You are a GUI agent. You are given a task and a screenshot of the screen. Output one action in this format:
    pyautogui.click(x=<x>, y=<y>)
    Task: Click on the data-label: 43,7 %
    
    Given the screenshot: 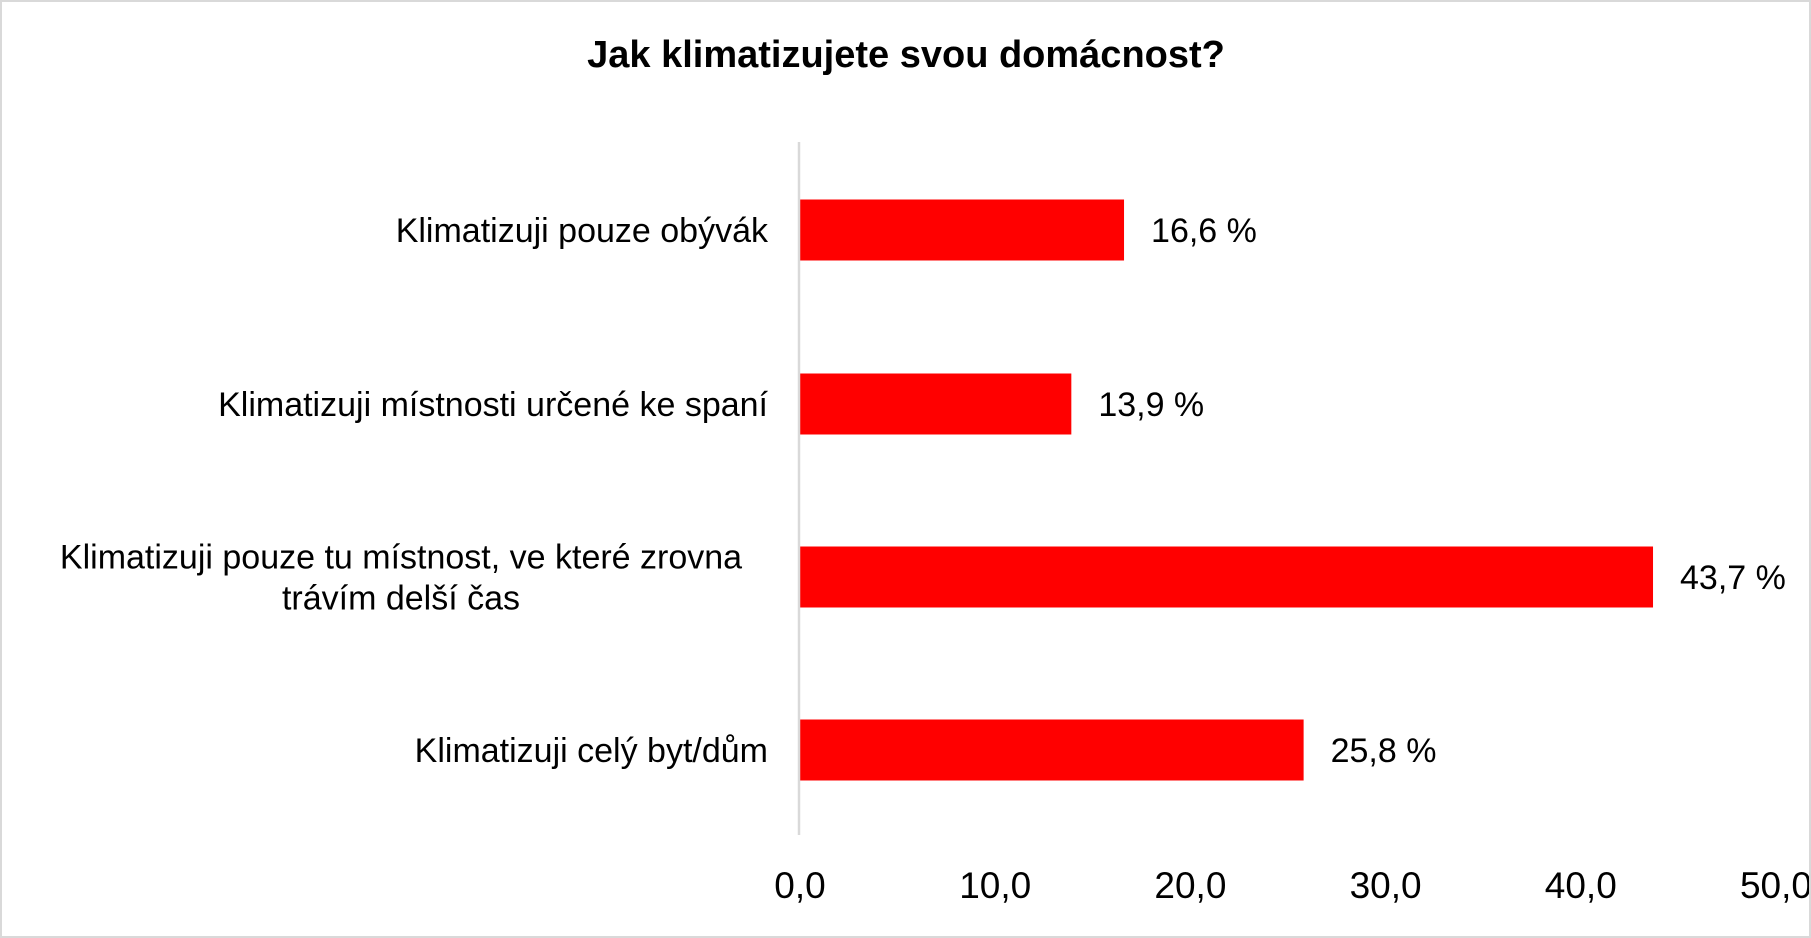 What is the action you would take?
    pyautogui.click(x=1733, y=578)
    